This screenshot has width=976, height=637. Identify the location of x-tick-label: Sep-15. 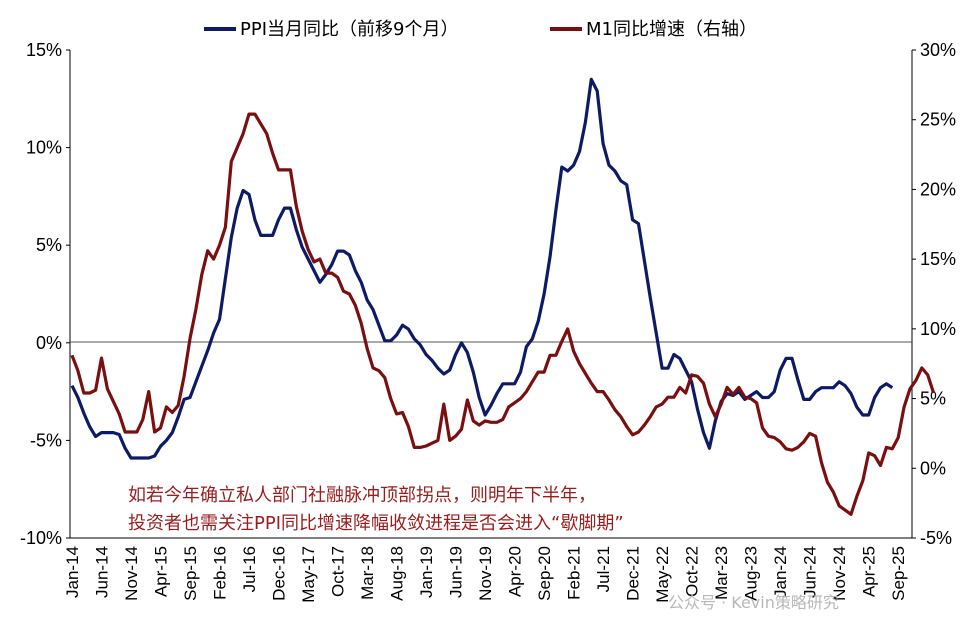
(190, 573).